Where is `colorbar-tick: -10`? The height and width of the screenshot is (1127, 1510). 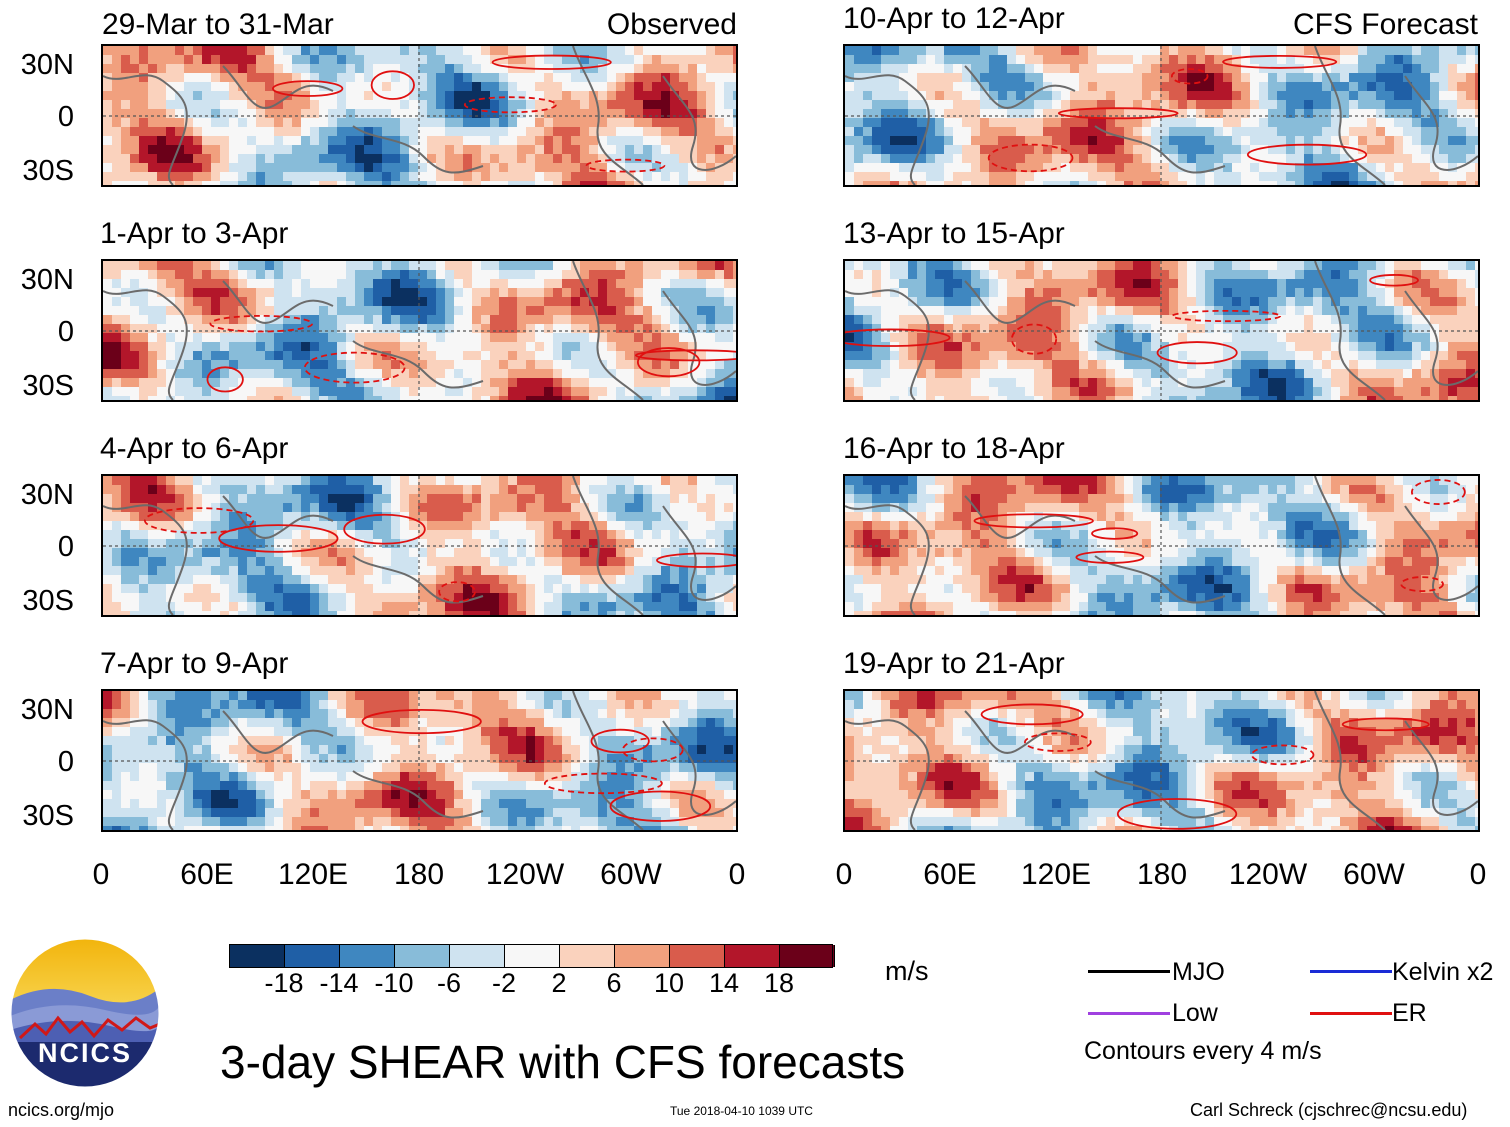 colorbar-tick: -10 is located at coordinates (394, 983).